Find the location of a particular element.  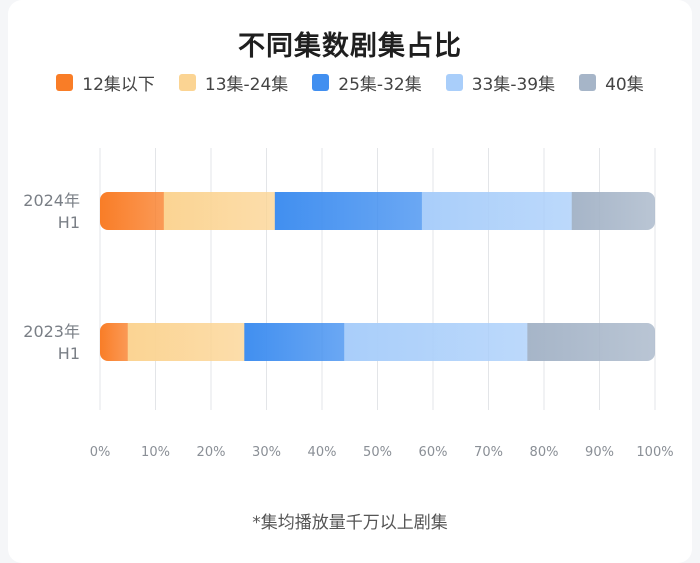

x-tick-label: 60% is located at coordinates (433, 452).